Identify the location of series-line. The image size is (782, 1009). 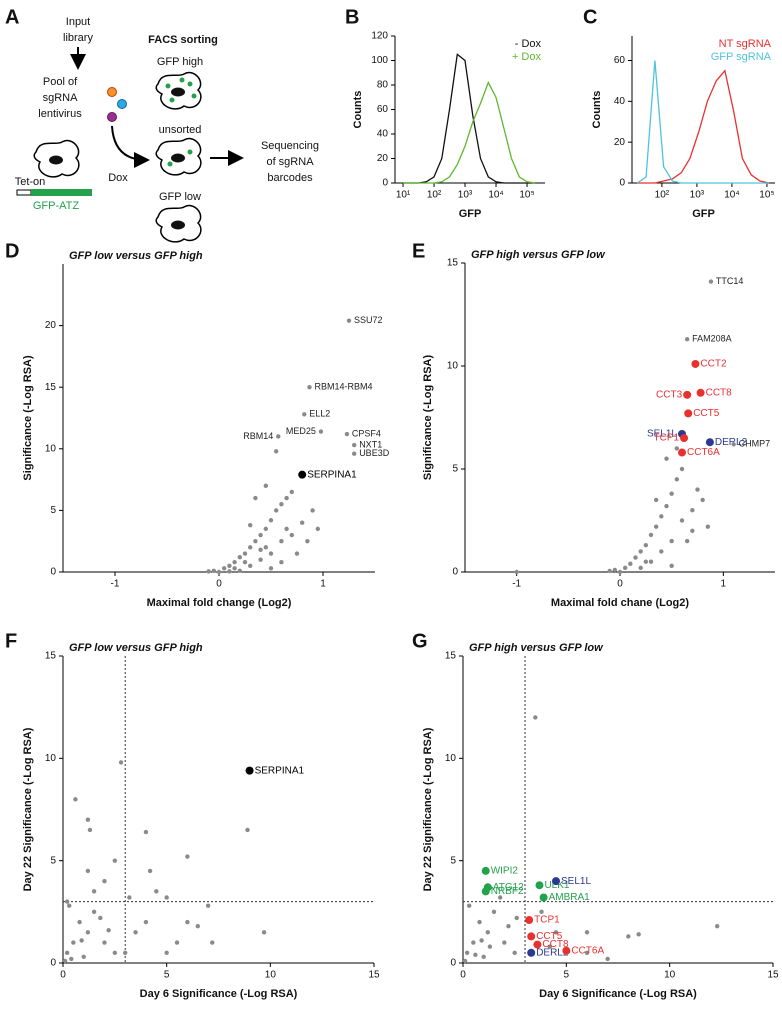
(469, 118).